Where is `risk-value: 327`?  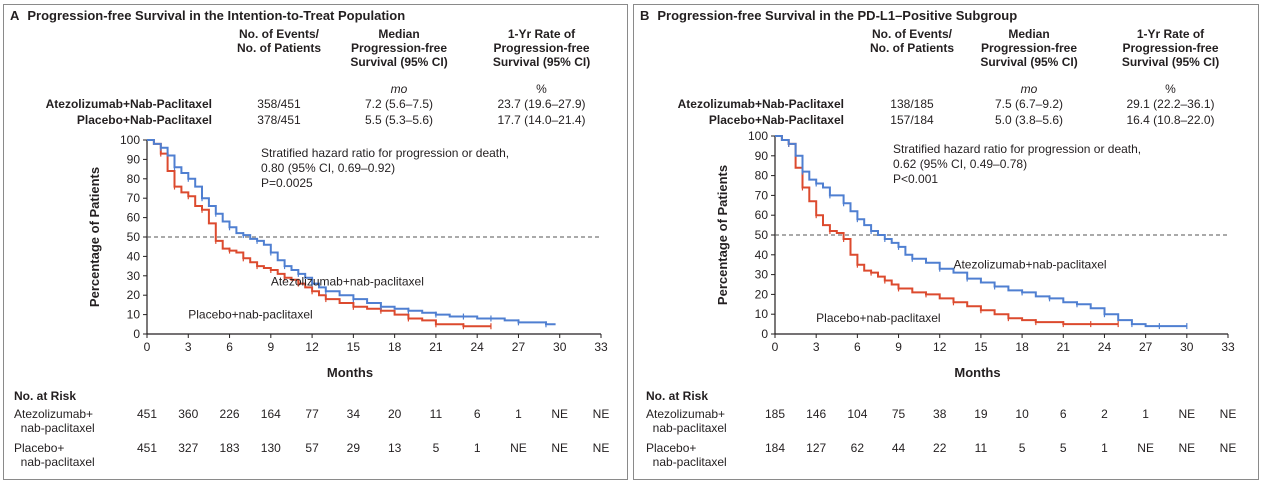 risk-value: 327 is located at coordinates (188, 448).